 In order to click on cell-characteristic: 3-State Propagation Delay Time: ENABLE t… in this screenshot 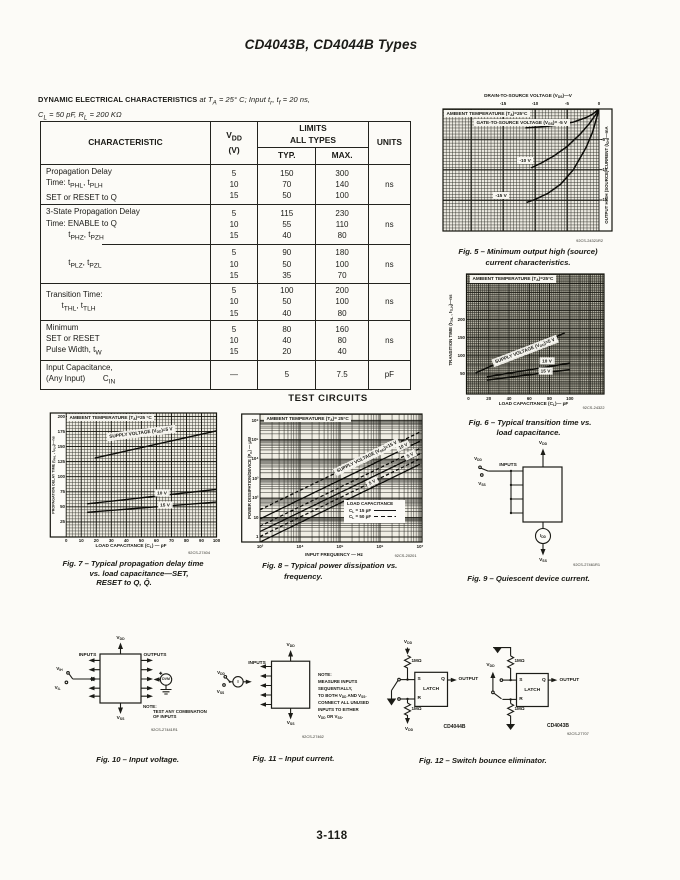, I will do `click(125, 224)`.